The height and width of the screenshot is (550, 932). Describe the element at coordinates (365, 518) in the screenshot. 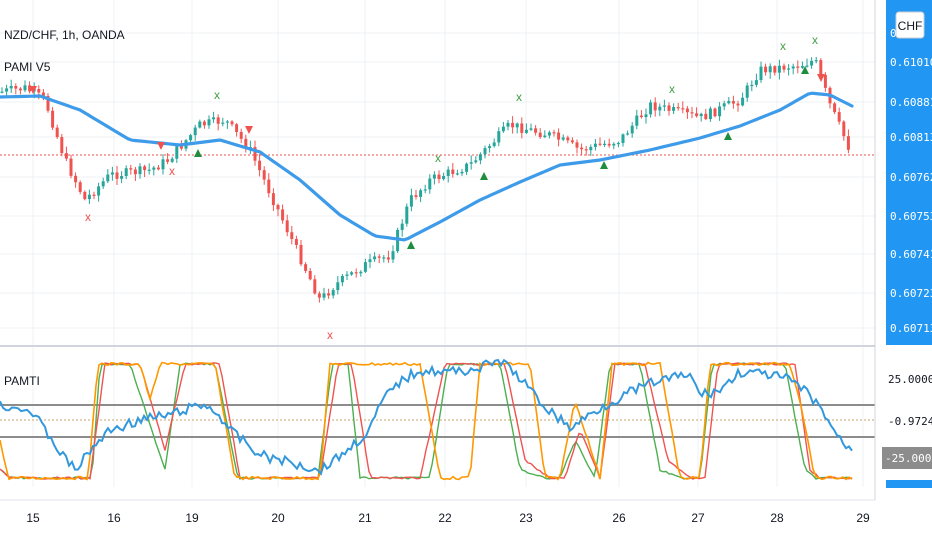

I see `time-label: 21` at that location.